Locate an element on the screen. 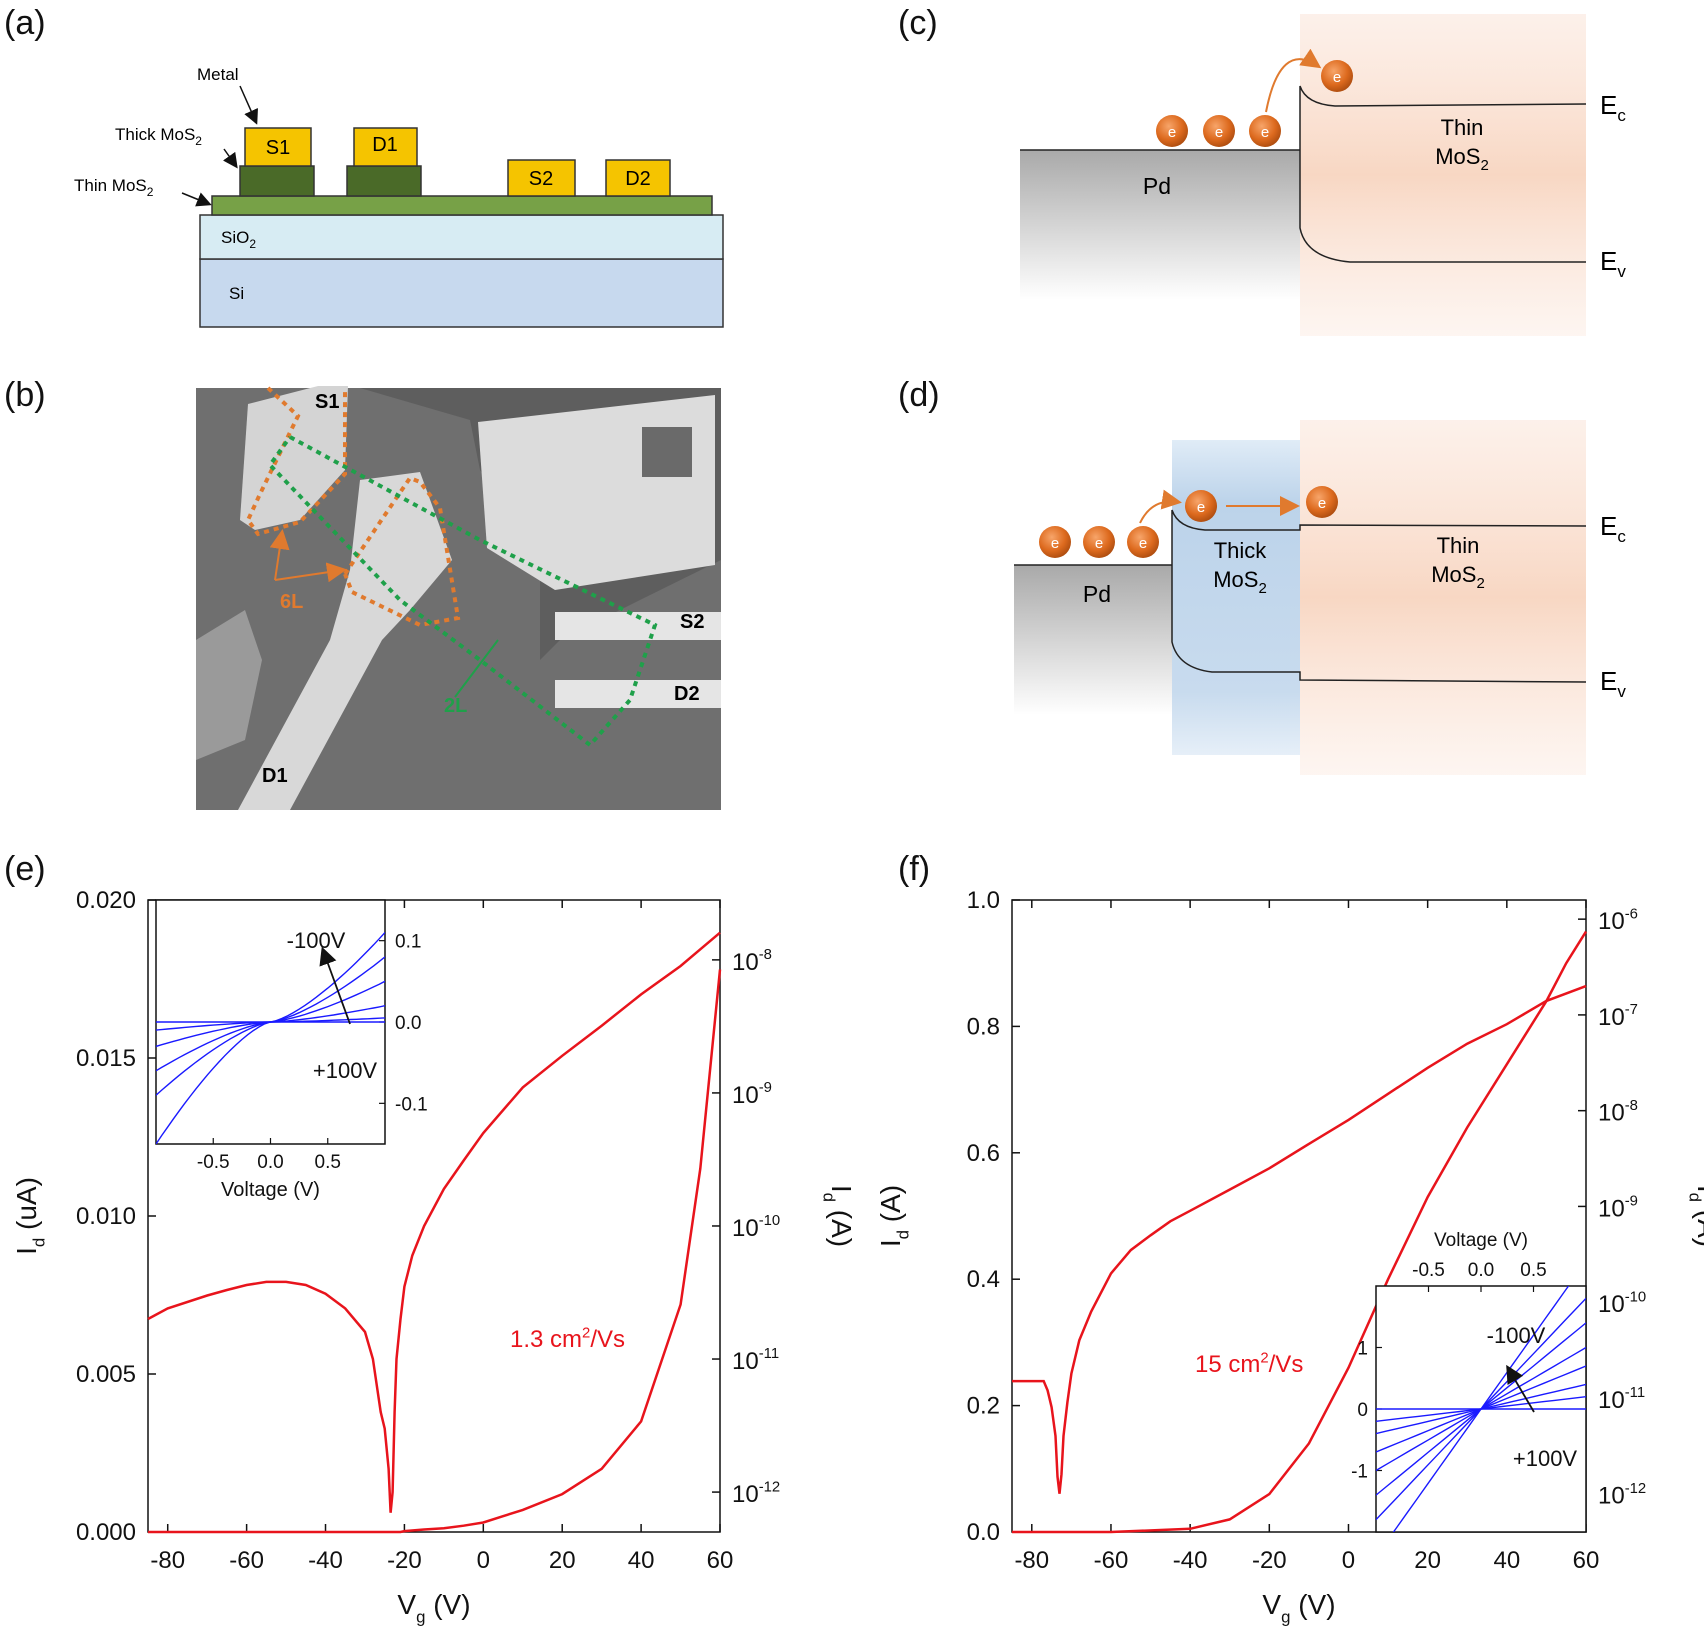  ec-label-d: Ec is located at coordinates (1613, 528).